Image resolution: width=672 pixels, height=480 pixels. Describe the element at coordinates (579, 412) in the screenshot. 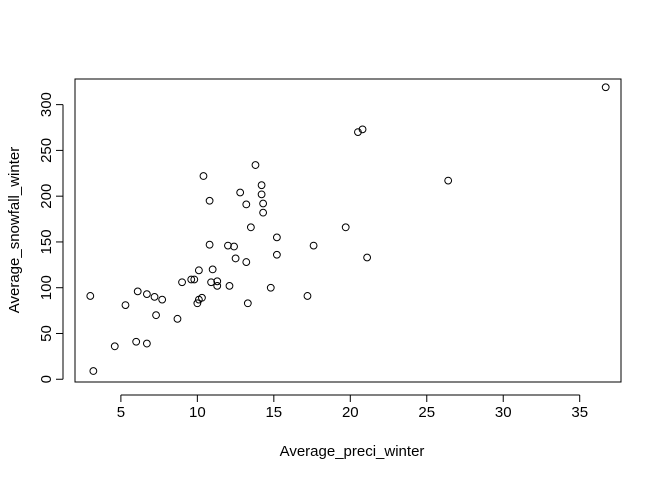

I see `x-tick-label: 35` at that location.